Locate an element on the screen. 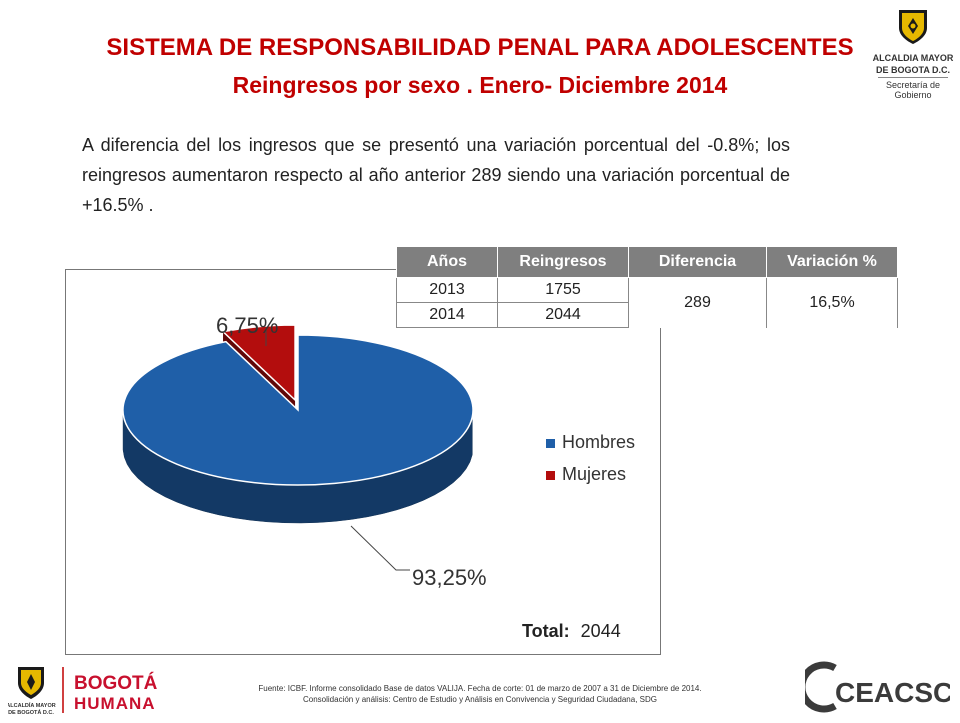 The height and width of the screenshot is (723, 960). coat-of-arms-icon is located at coordinates (913, 27).